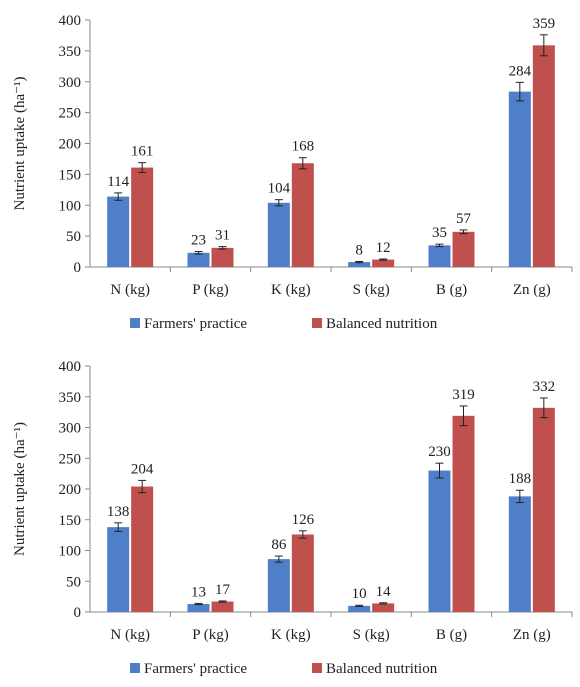 This screenshot has width=580, height=687. Describe the element at coordinates (544, 387) in the screenshot. I see `data-label: 332` at that location.